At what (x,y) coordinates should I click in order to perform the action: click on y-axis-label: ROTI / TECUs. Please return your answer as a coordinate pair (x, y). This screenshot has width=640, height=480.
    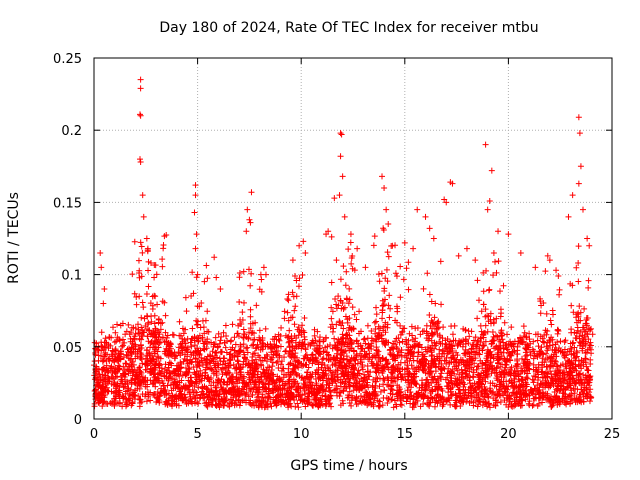
    Looking at the image, I should click on (14, 238).